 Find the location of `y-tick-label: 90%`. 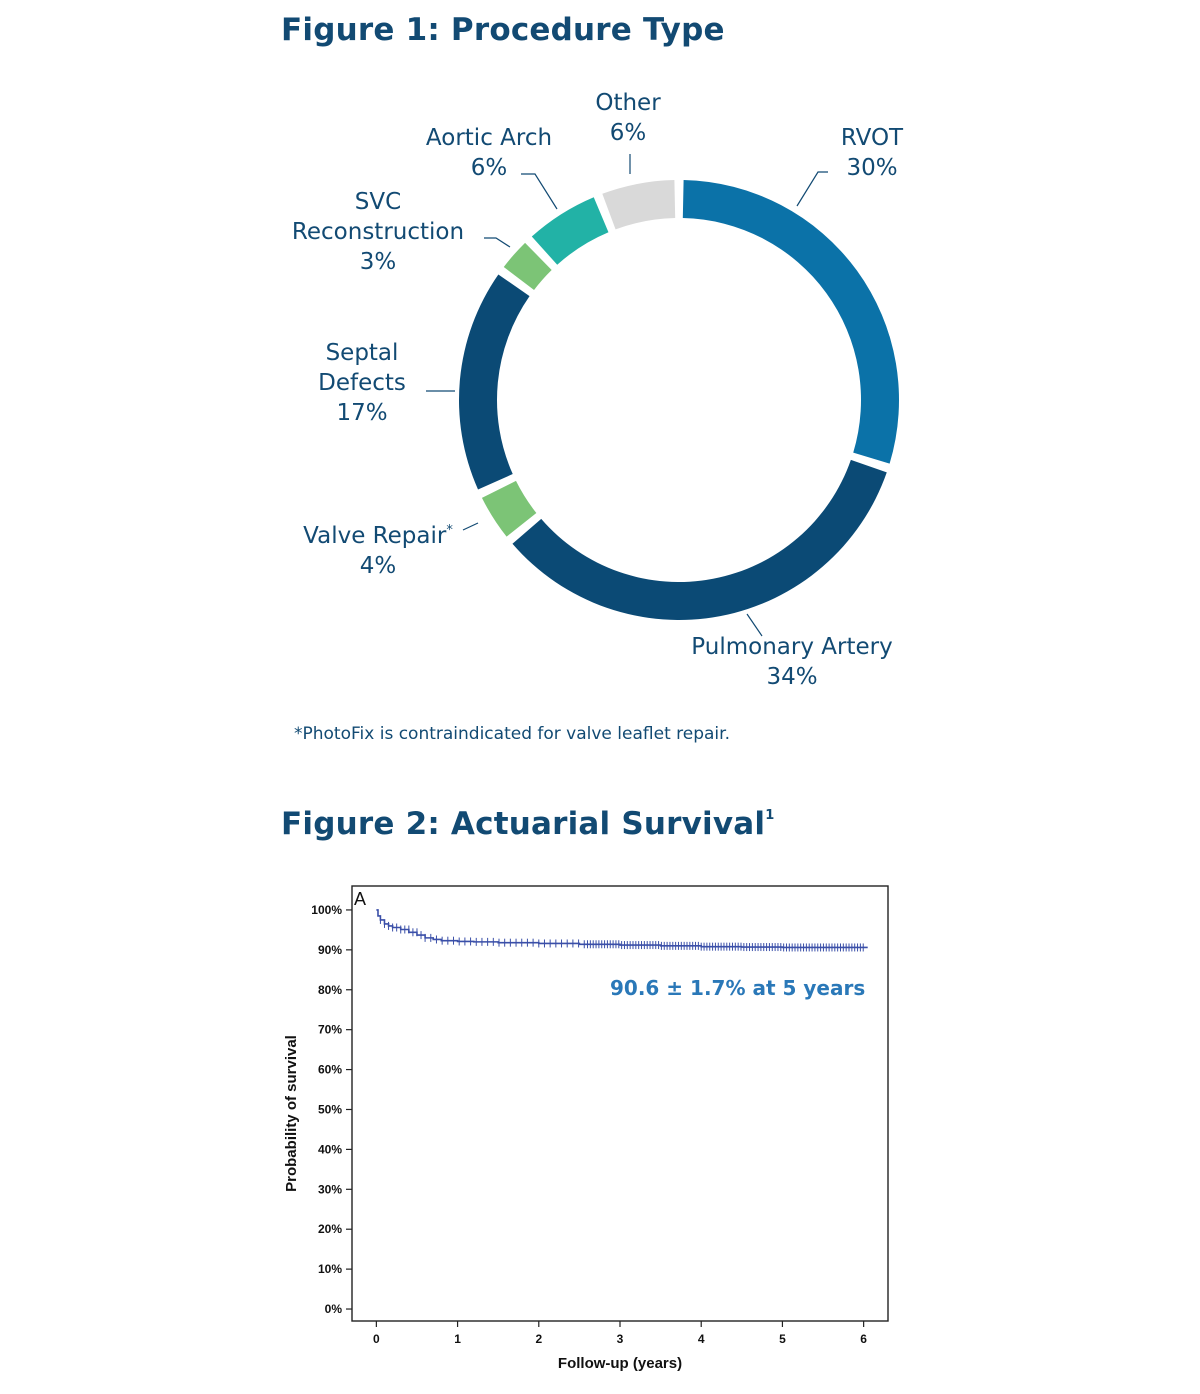

y-tick-label: 90% is located at coordinates (330, 950).